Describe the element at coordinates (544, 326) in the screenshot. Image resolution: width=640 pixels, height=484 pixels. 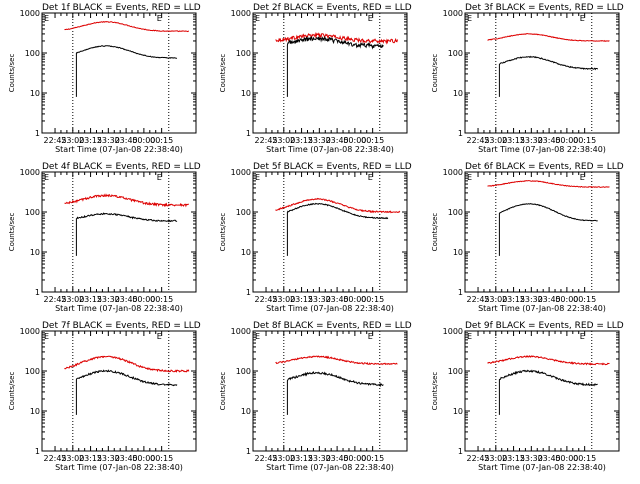
I see `panel-title: Det 9f BLACK = Events, RED = LLD` at that location.